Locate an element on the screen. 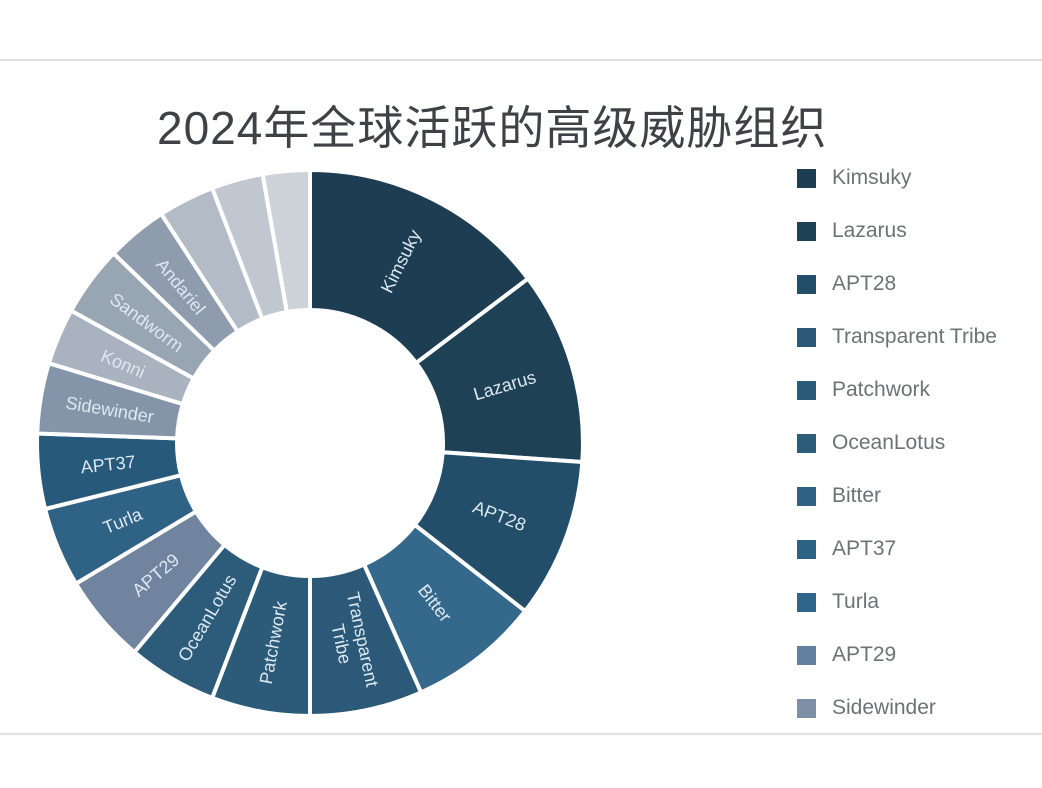 This screenshot has height=788, width=1042. top-divider is located at coordinates (521, 60).